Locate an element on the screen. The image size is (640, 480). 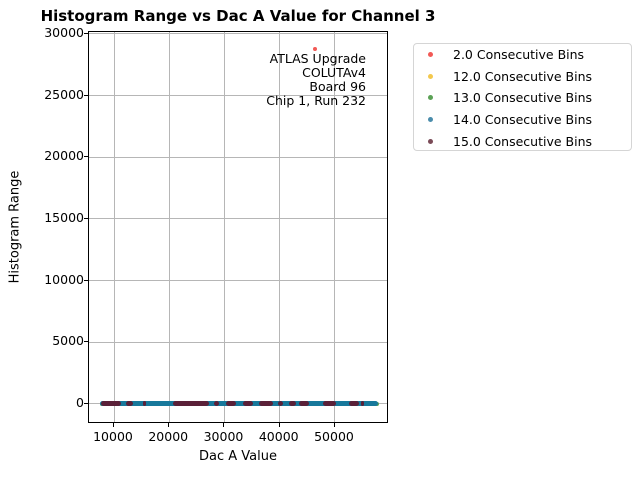
y-tick-label: 0 is located at coordinates (80, 402).